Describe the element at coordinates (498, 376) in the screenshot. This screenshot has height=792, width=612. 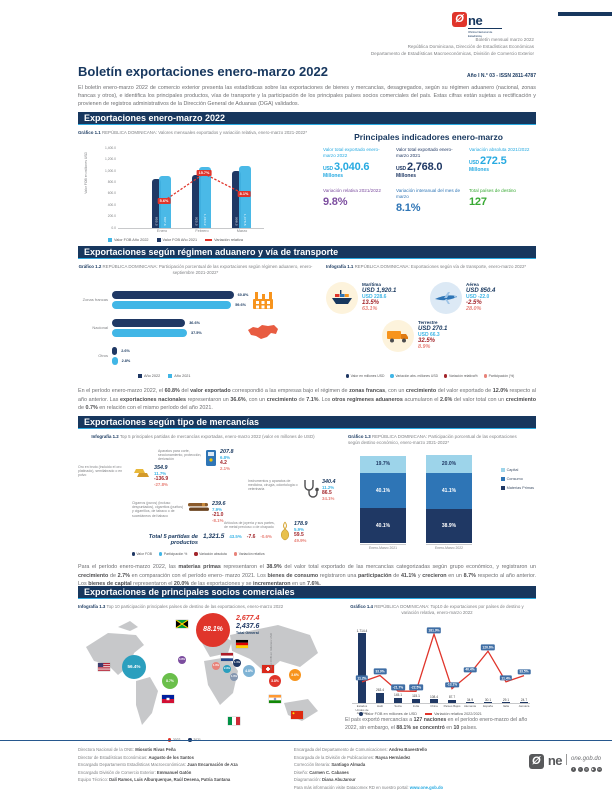
I see `legend-item: Participación (%)` at that location.